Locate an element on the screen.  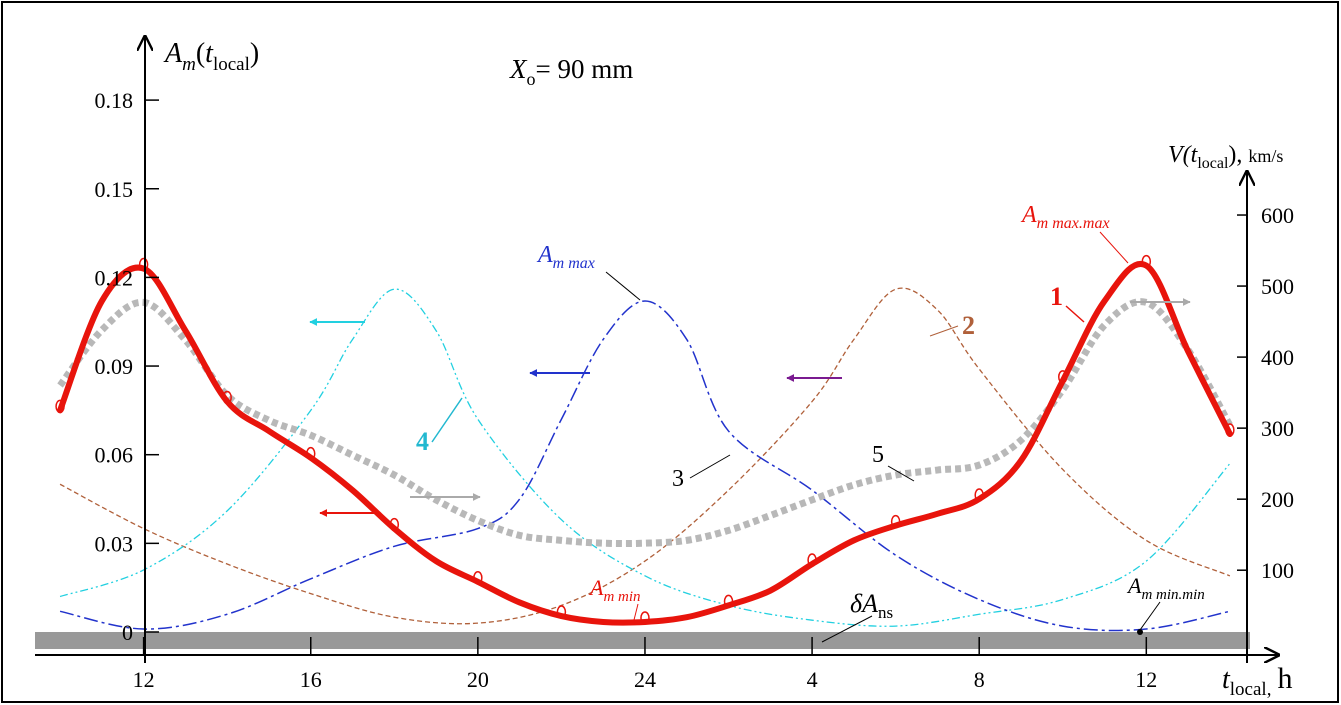
label-part: ( is located at coordinates (200, 53).